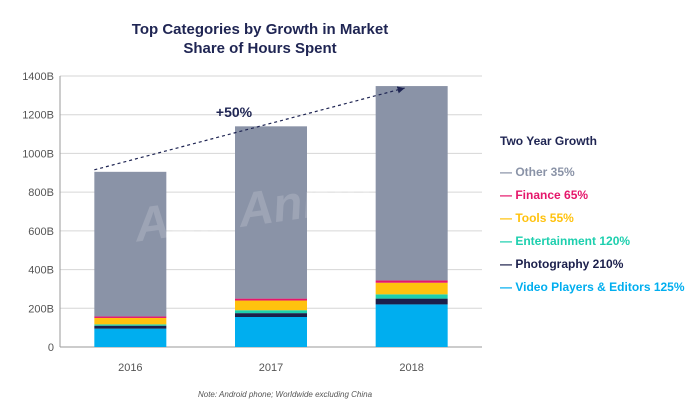 The image size is (700, 409). Describe the element at coordinates (271, 312) in the screenshot. I see `bar-segment-entertainment-2017` at that location.